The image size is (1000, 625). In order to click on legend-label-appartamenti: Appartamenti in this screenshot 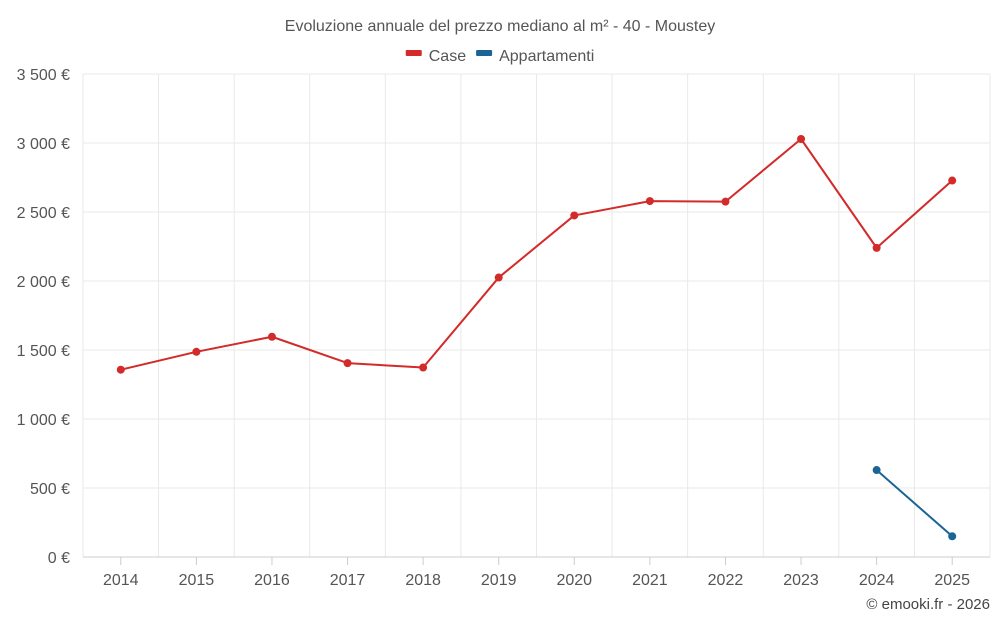, I will do `click(546, 56)`.